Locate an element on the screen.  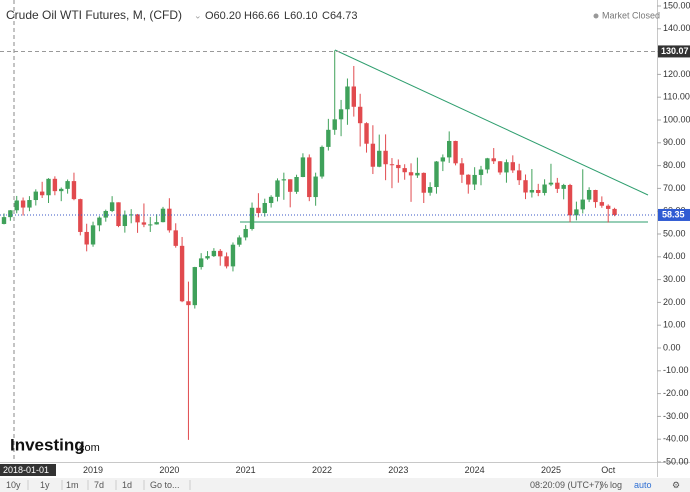
range-button: 1m is located at coordinates (72, 485).